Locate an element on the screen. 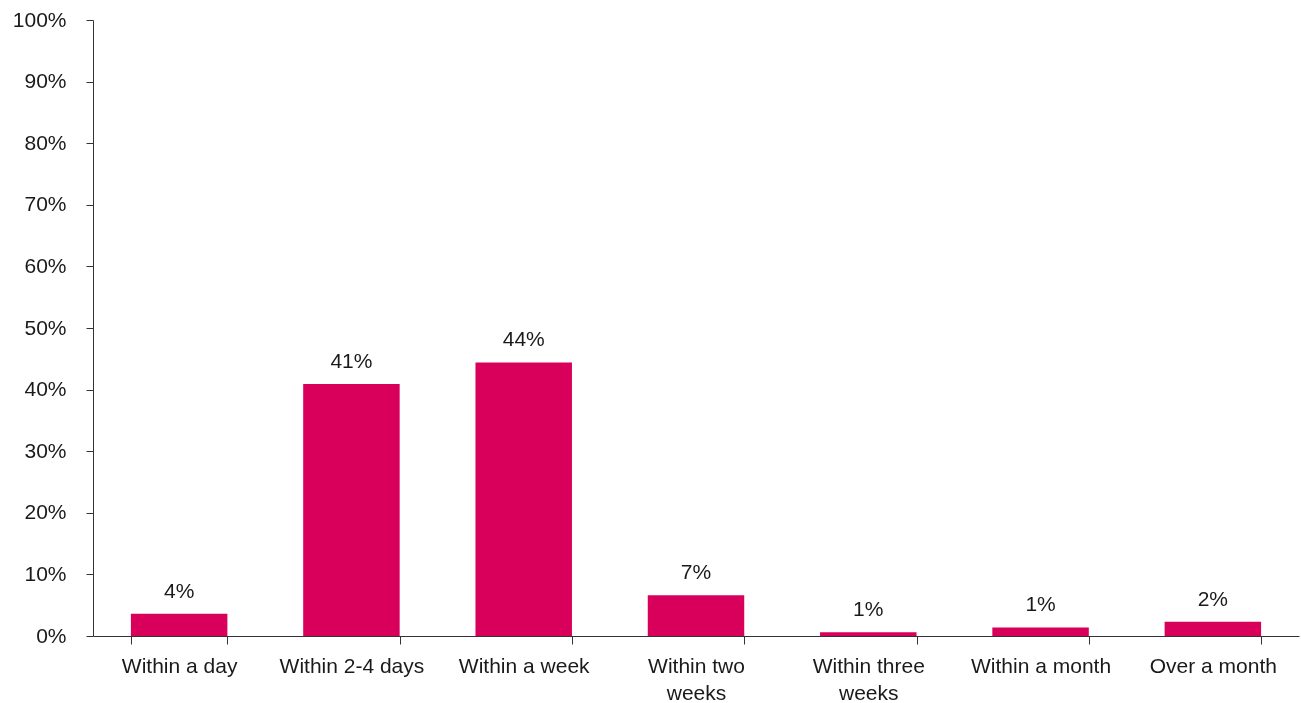 This screenshot has width=1301, height=703. y-tick-label: 40% is located at coordinates (45, 389).